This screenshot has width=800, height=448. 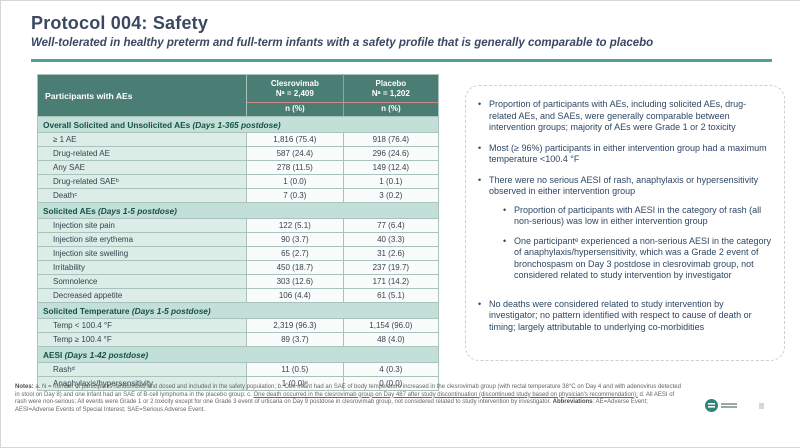 What do you see at coordinates (295, 195) in the screenshot?
I see `clesrovimab-value: 7 (0.3)` at bounding box center [295, 195].